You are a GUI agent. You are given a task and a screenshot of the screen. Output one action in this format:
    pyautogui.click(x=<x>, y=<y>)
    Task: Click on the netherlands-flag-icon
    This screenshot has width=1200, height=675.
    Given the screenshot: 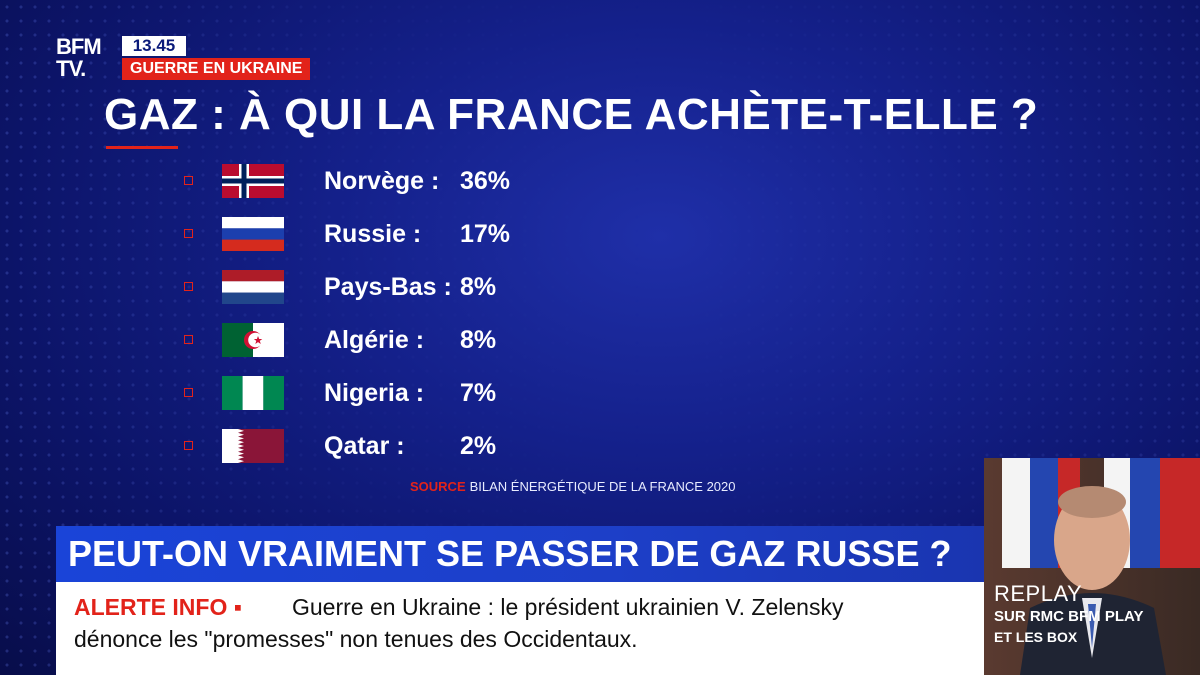 What is the action you would take?
    pyautogui.click(x=253, y=287)
    